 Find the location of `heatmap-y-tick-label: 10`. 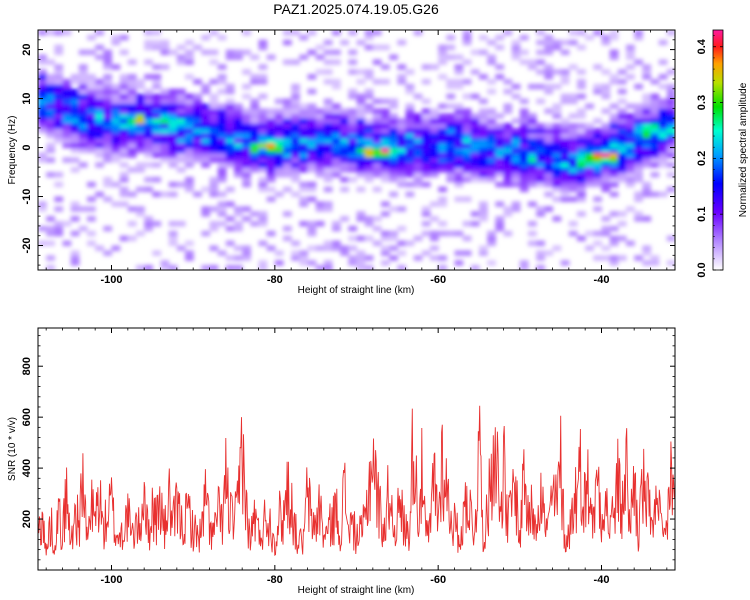

heatmap-y-tick-label: 10 is located at coordinates (27, 98).